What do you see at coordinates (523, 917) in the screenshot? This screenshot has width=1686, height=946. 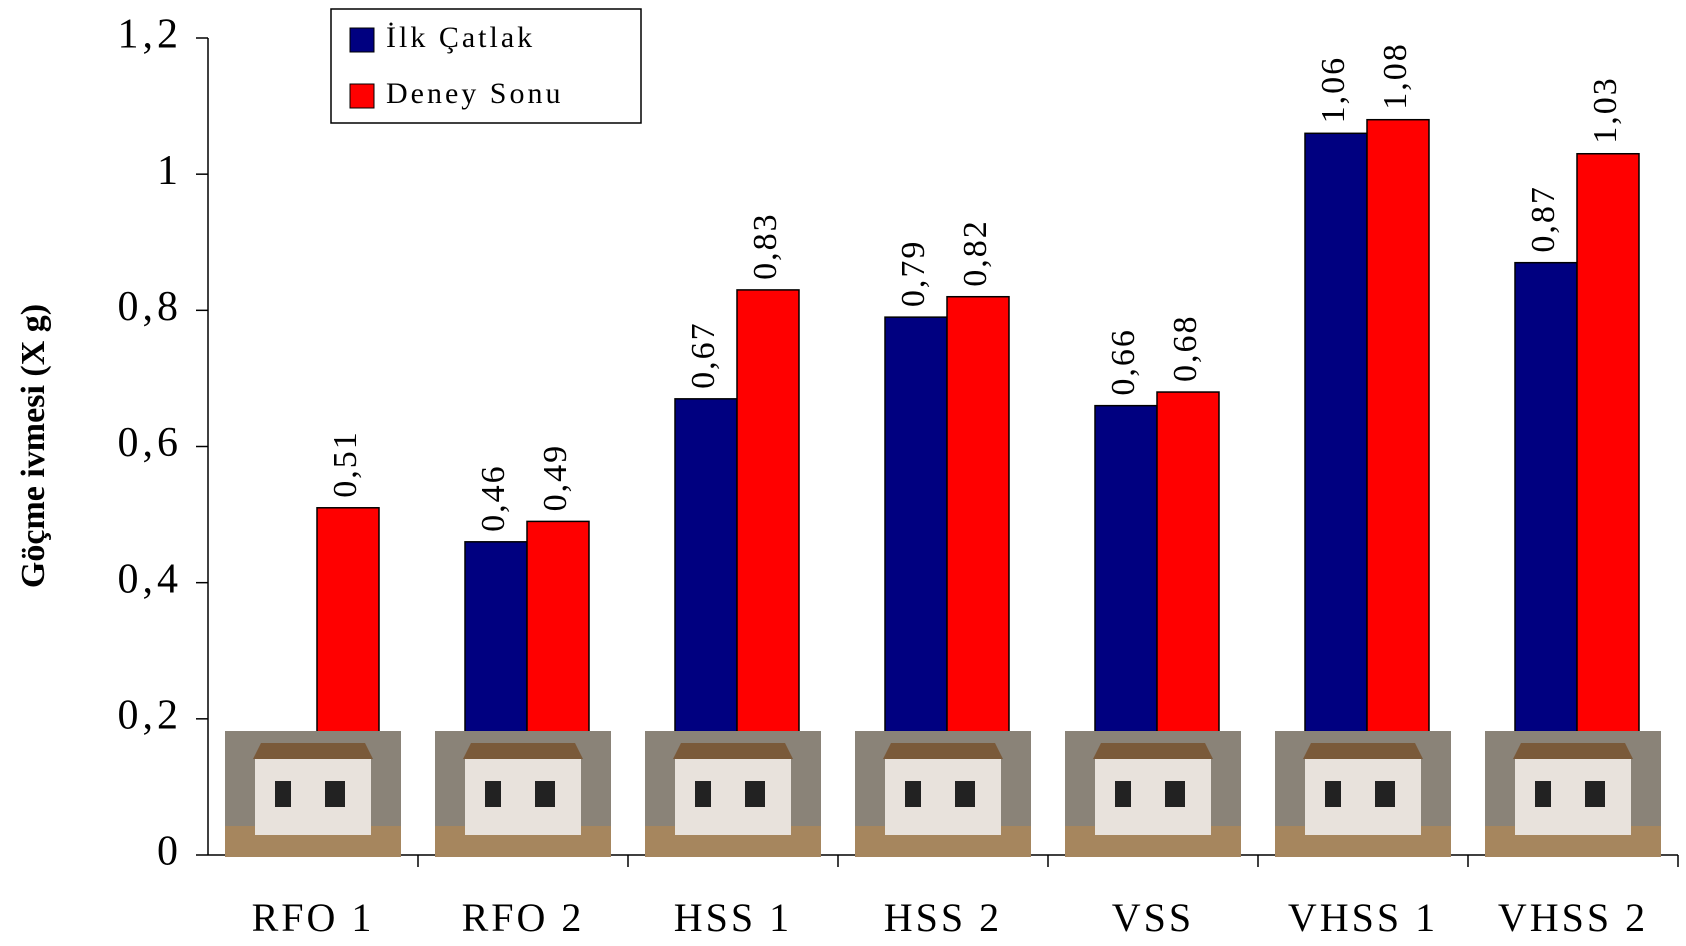 I see `x-tick-label: RFO 2` at bounding box center [523, 917].